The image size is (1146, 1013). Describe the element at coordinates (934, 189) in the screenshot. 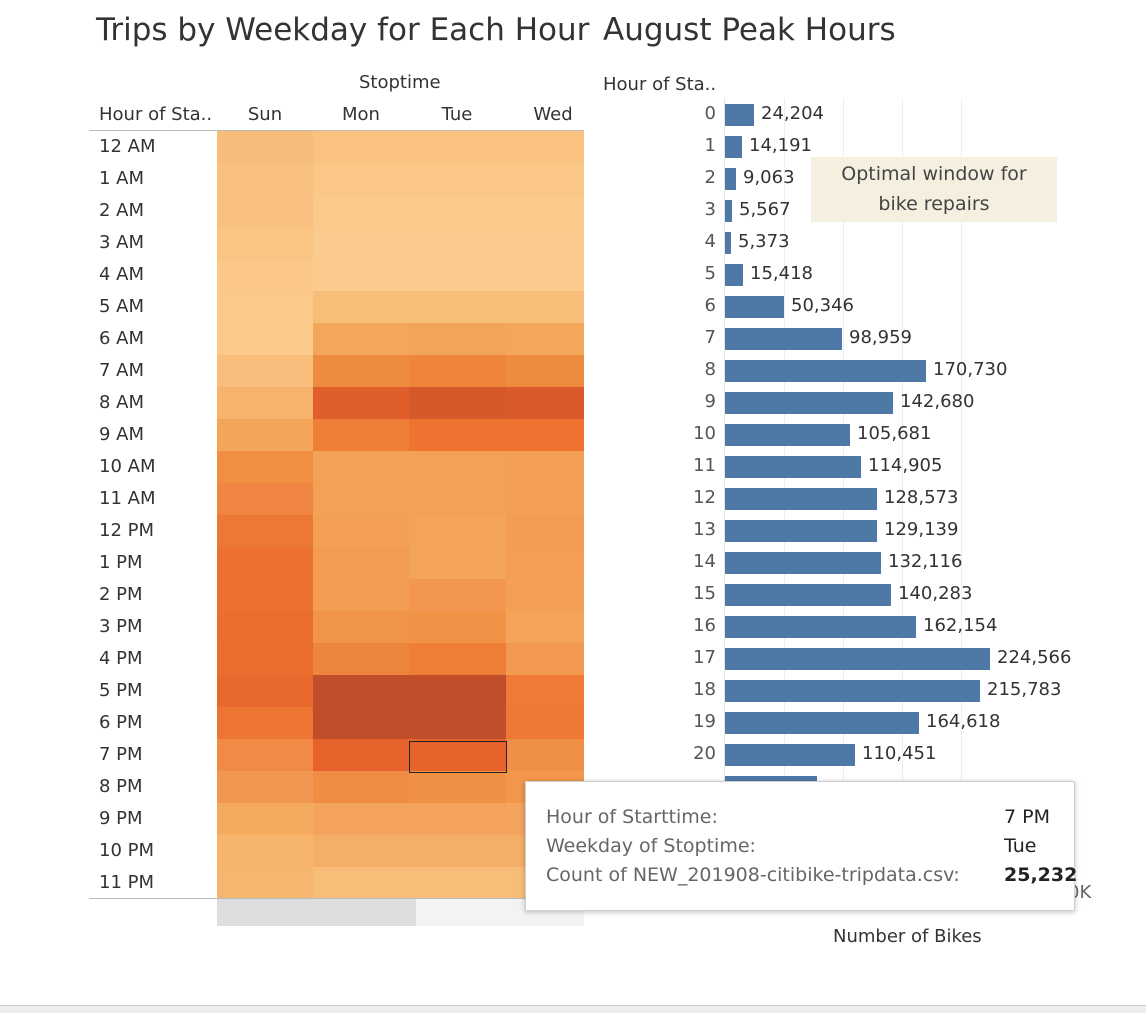

I see `annotation-box: Optimal window for bike repairs` at that location.